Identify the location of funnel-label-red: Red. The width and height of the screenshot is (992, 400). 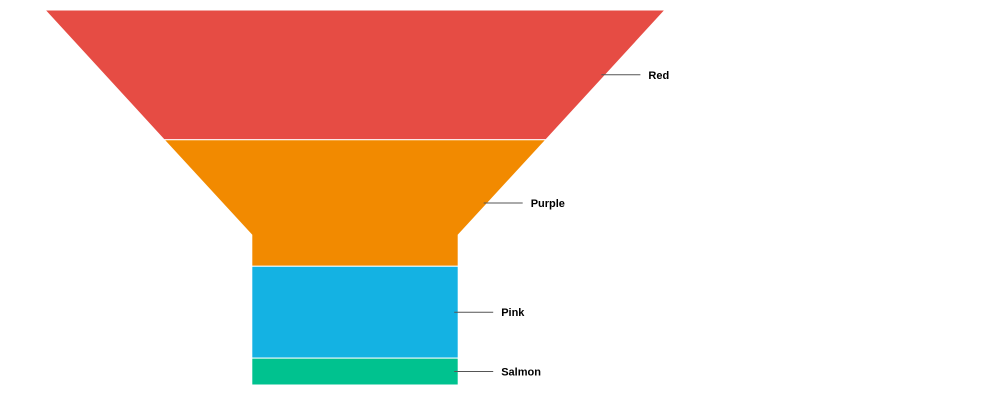
(658, 76).